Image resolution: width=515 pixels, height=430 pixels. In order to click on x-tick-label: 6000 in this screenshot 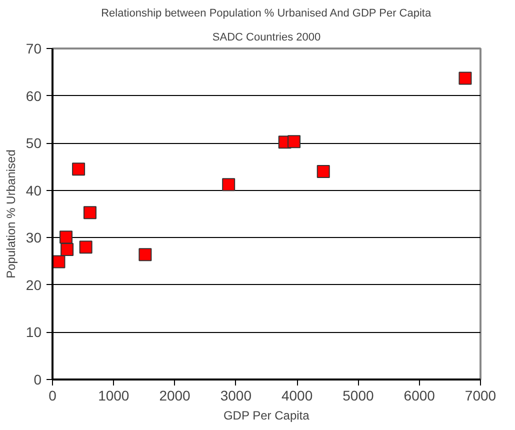, I will do `click(420, 396)`.